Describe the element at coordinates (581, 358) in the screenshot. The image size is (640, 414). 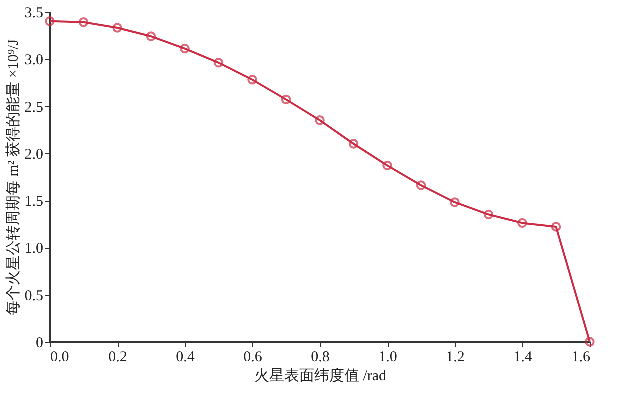
I see `x-tick-label: 1.6` at that location.